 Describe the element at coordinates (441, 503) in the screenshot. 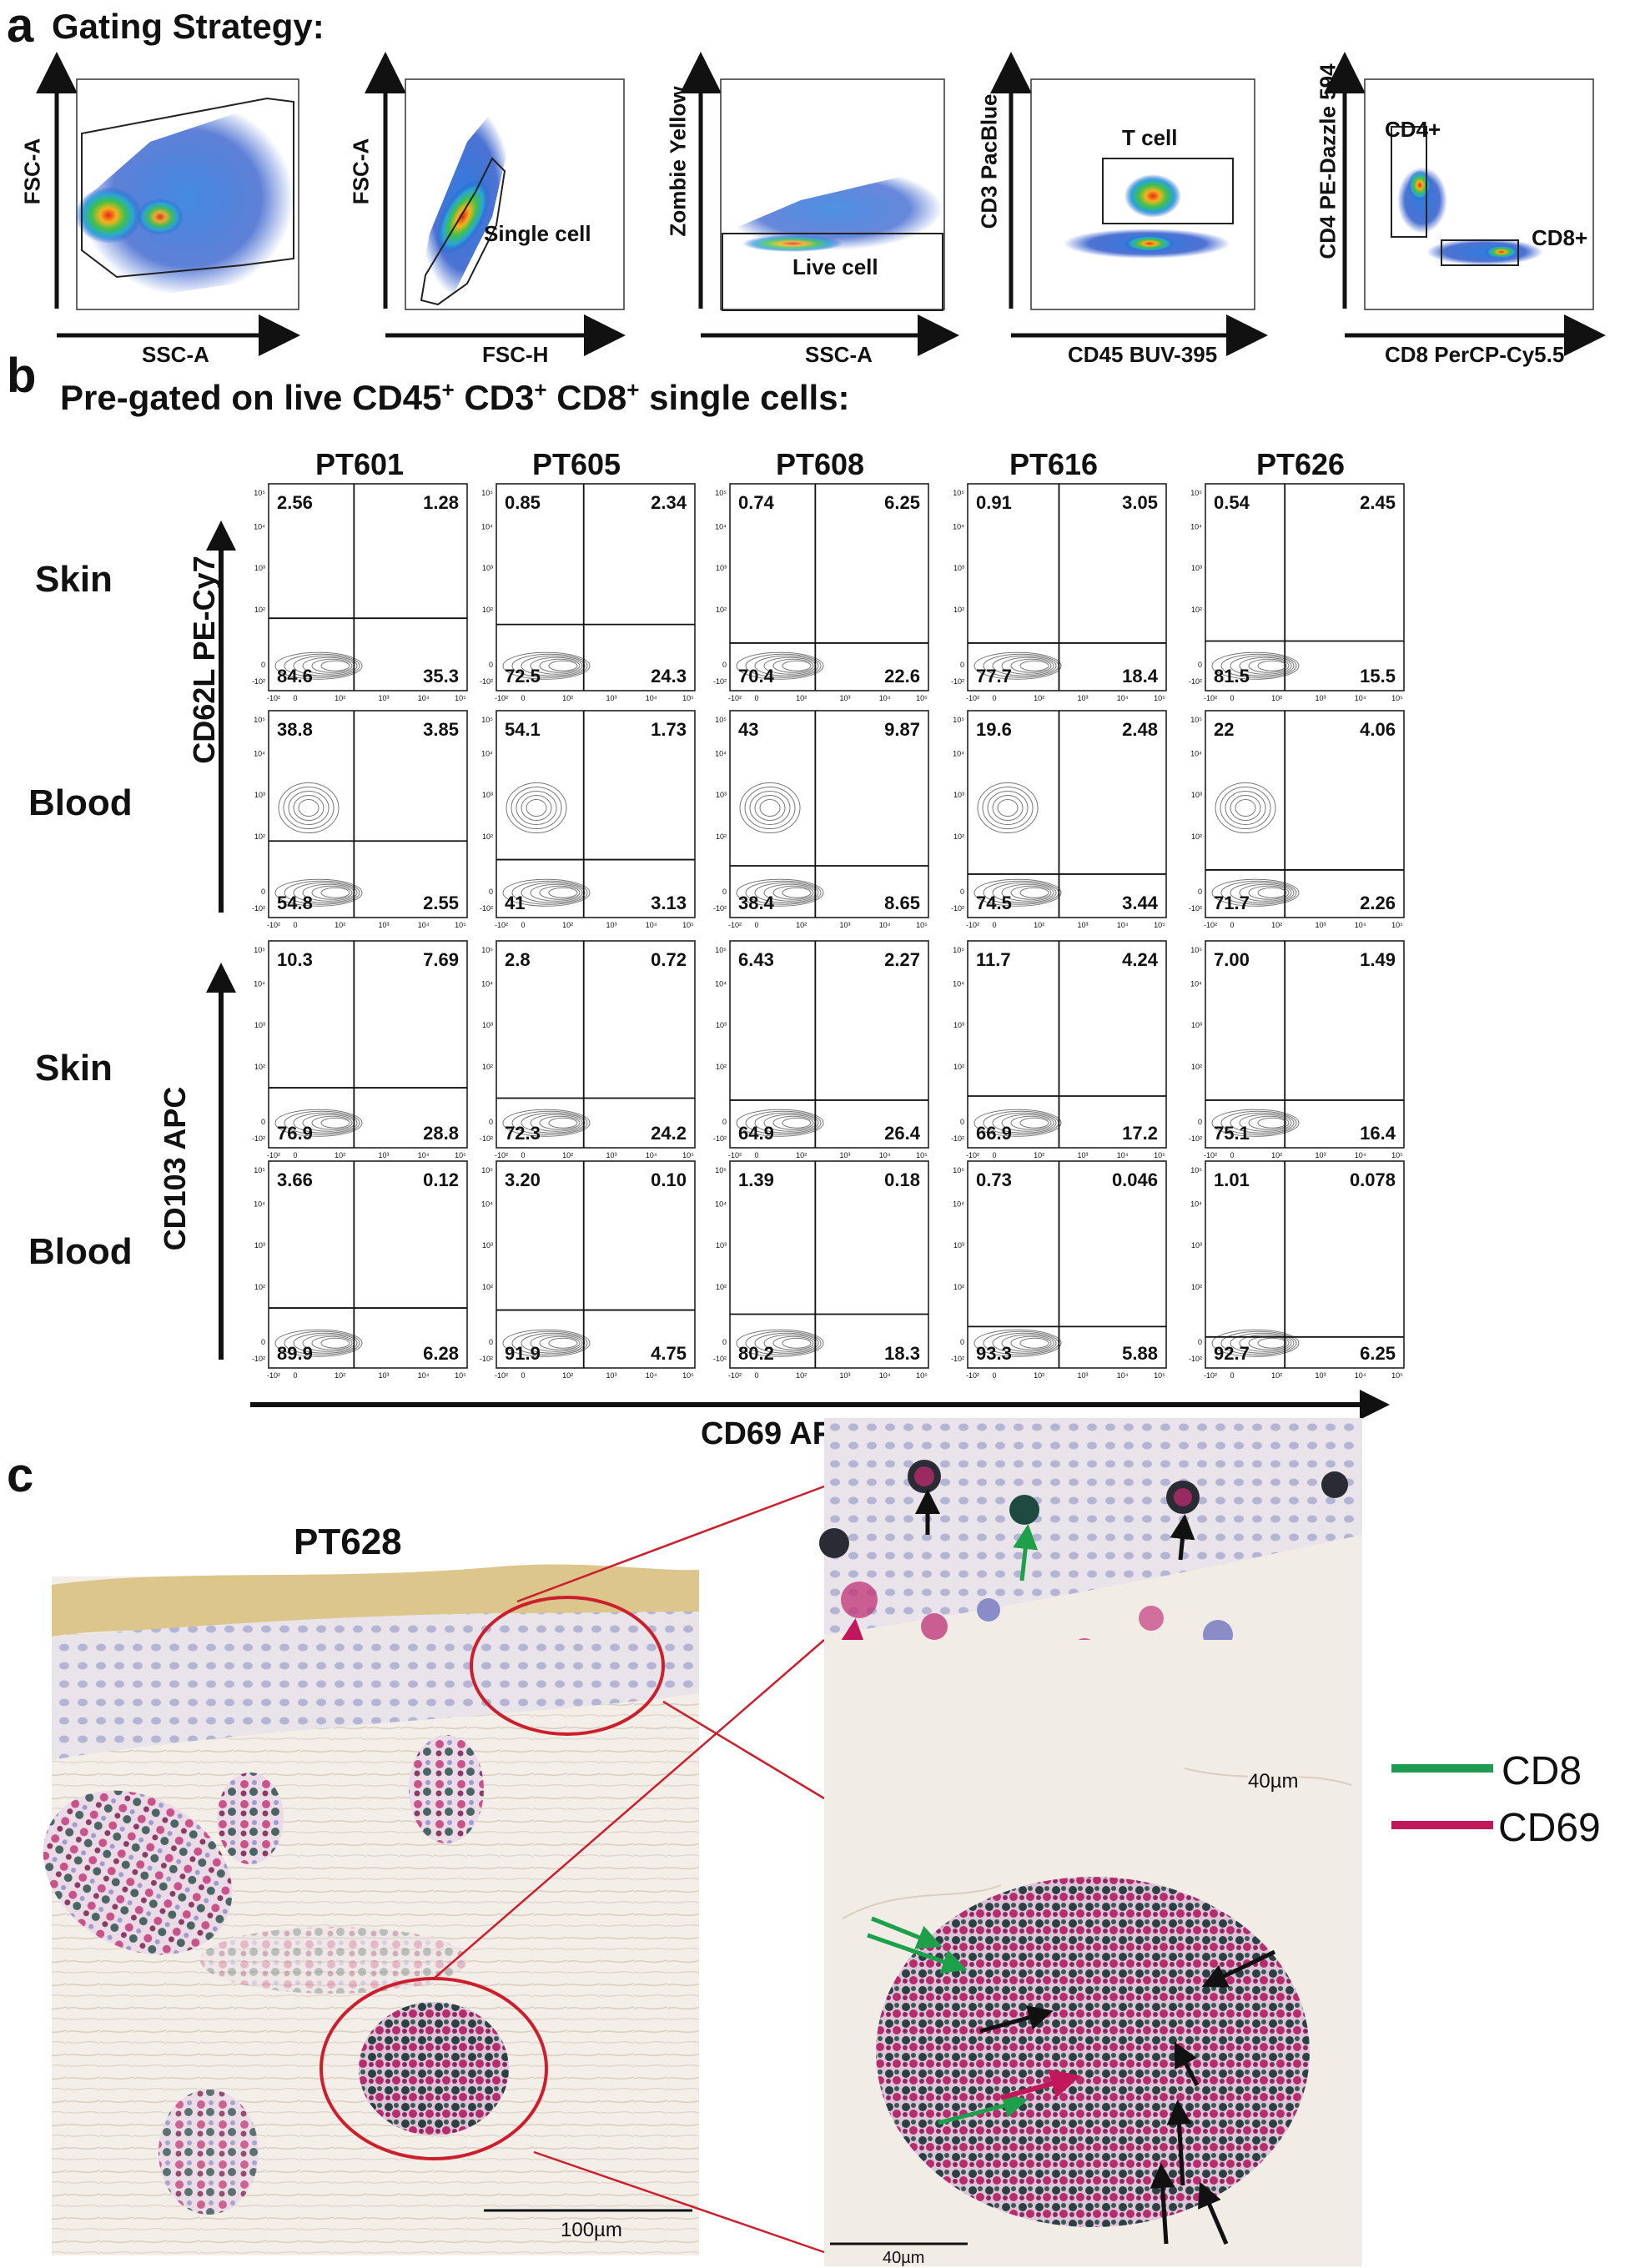

I see `quadrant-ur-value: 1.28` at that location.